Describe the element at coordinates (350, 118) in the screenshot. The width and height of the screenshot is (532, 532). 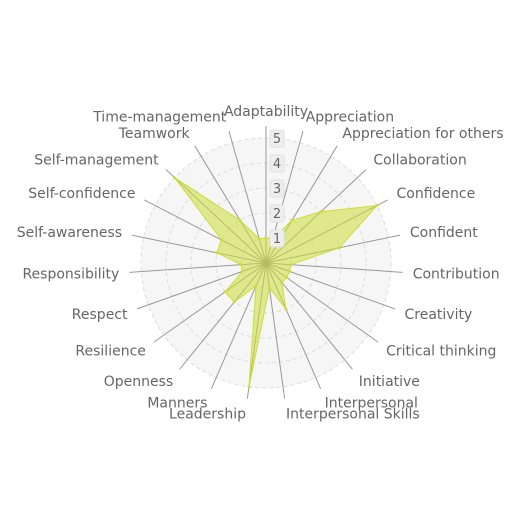
I see `axis-label-1: Appreciation` at that location.